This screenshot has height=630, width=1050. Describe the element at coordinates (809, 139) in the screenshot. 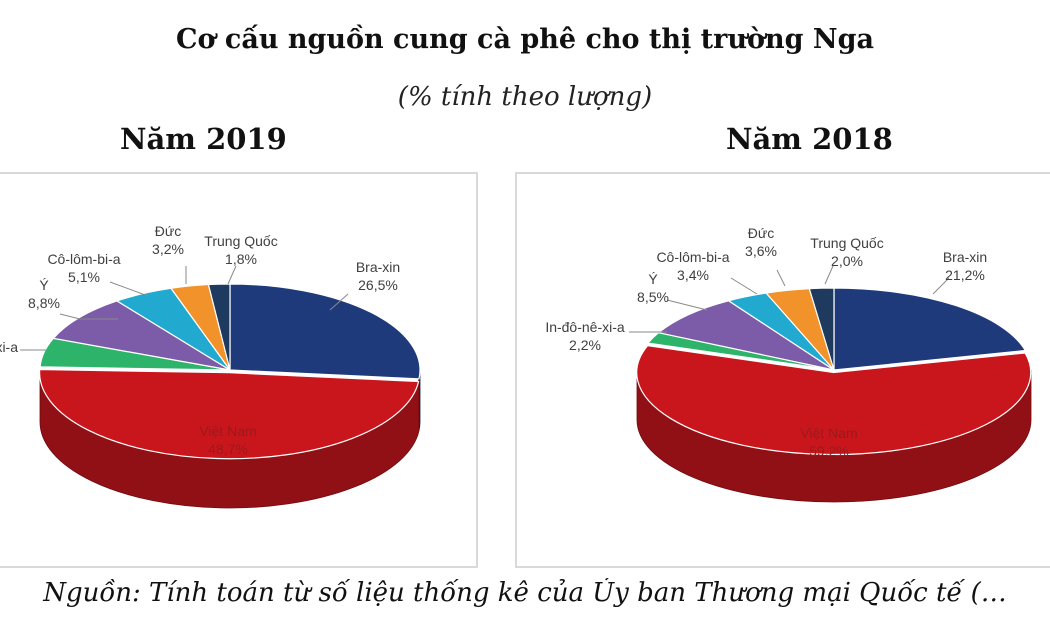

I see `year-2018-title: Năm 2018` at that location.